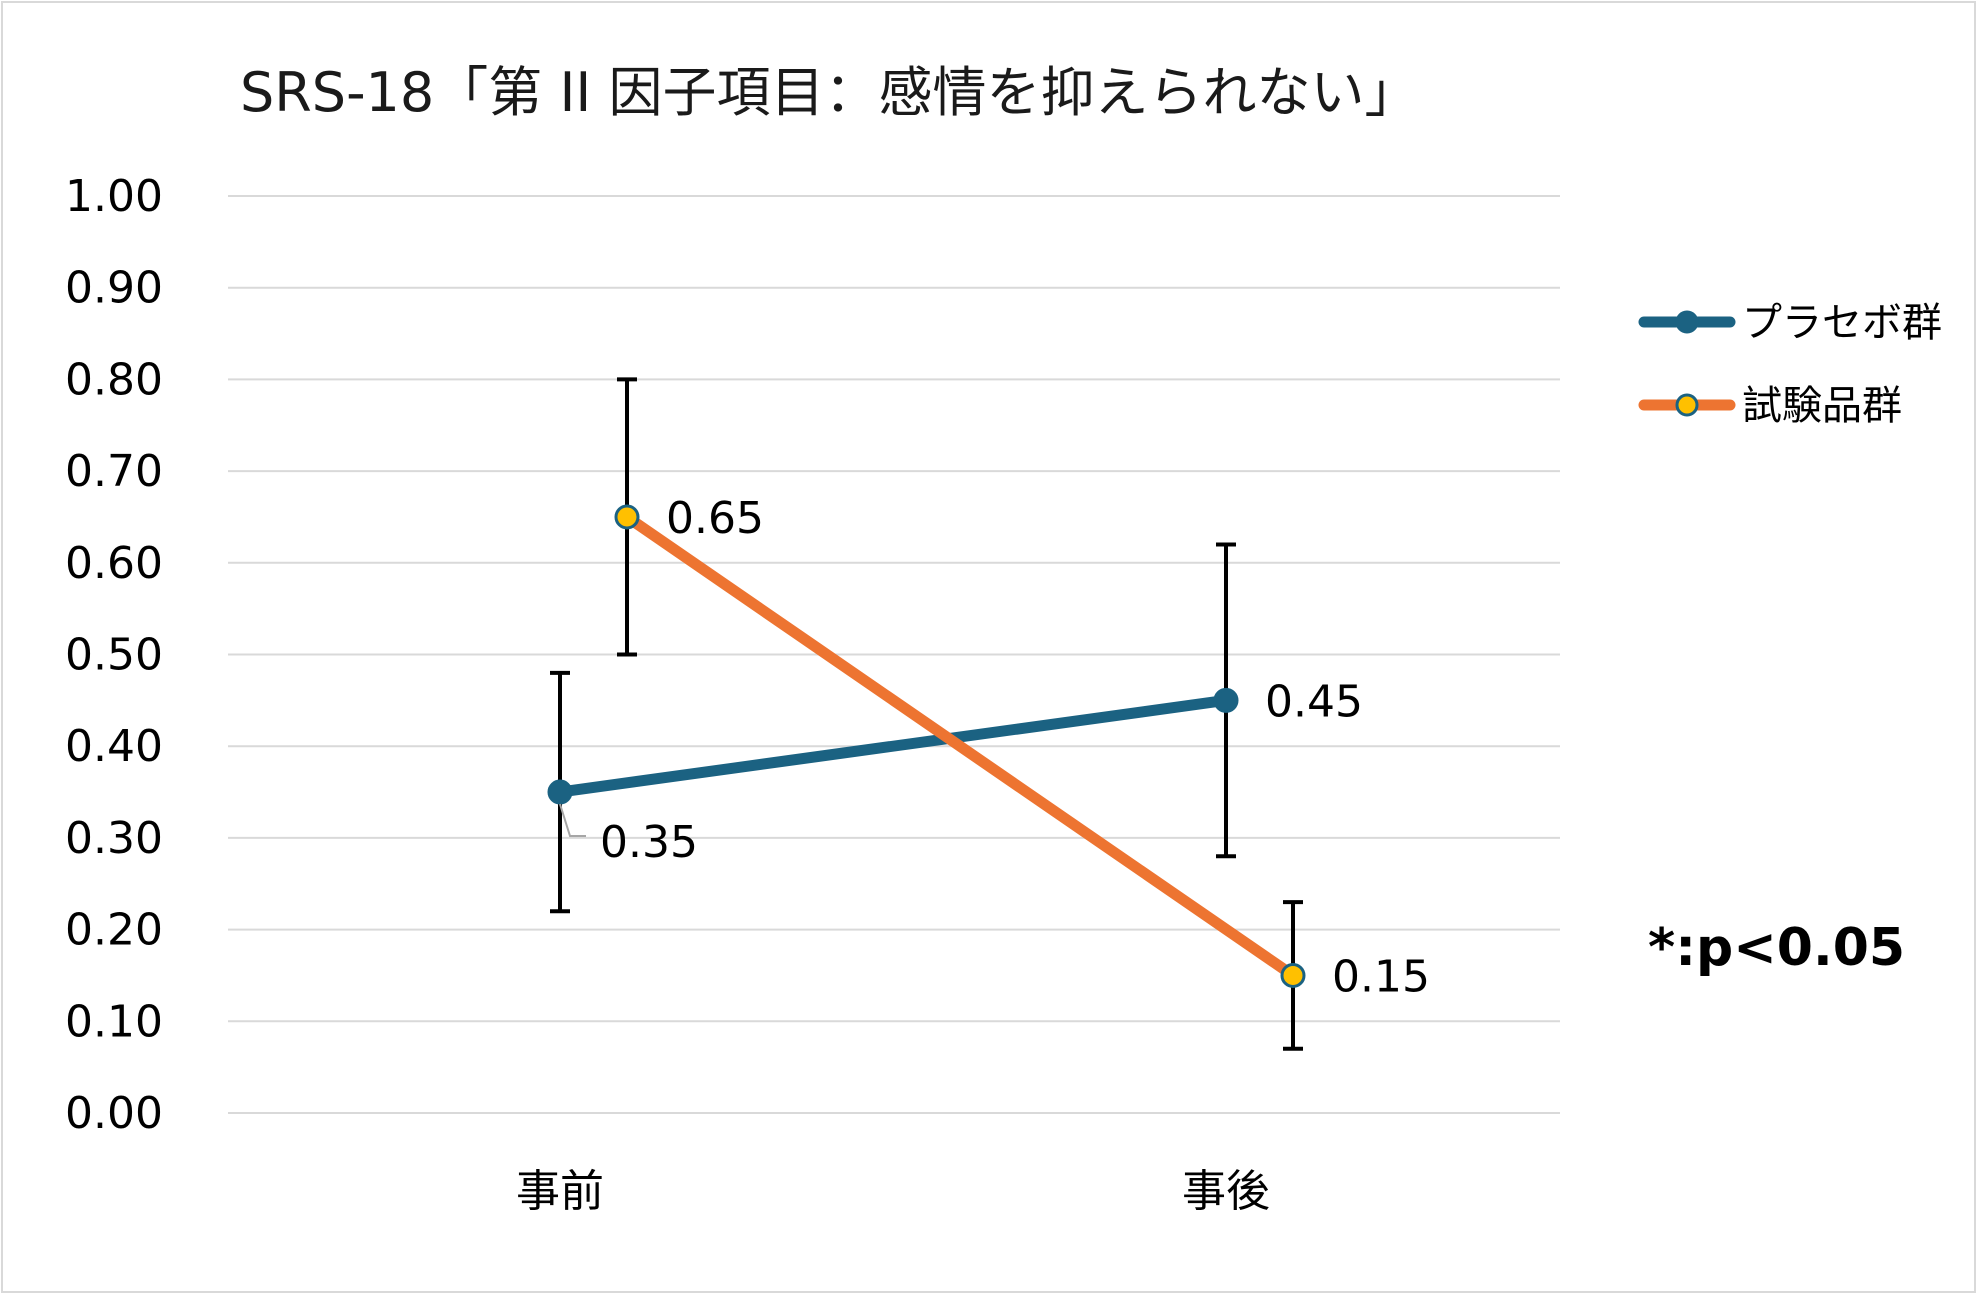  Describe the element at coordinates (114, 288) in the screenshot. I see `y-tick-label: 0.90` at that location.